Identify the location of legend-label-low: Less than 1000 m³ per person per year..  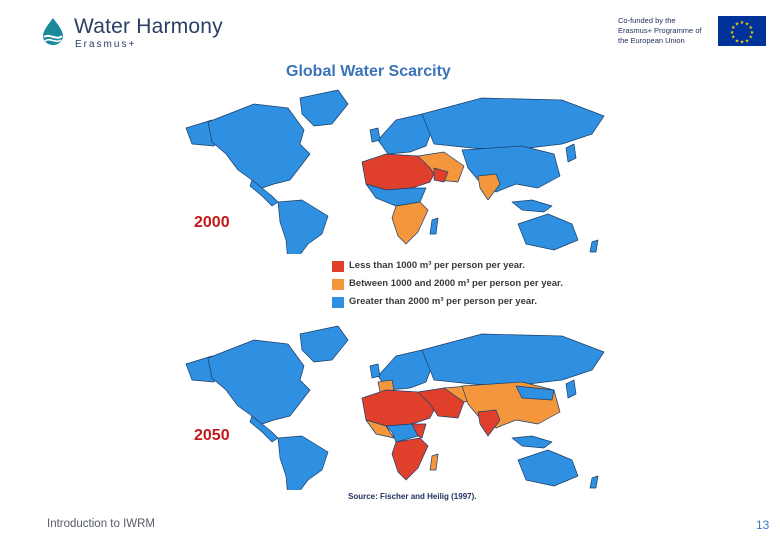
(437, 265).